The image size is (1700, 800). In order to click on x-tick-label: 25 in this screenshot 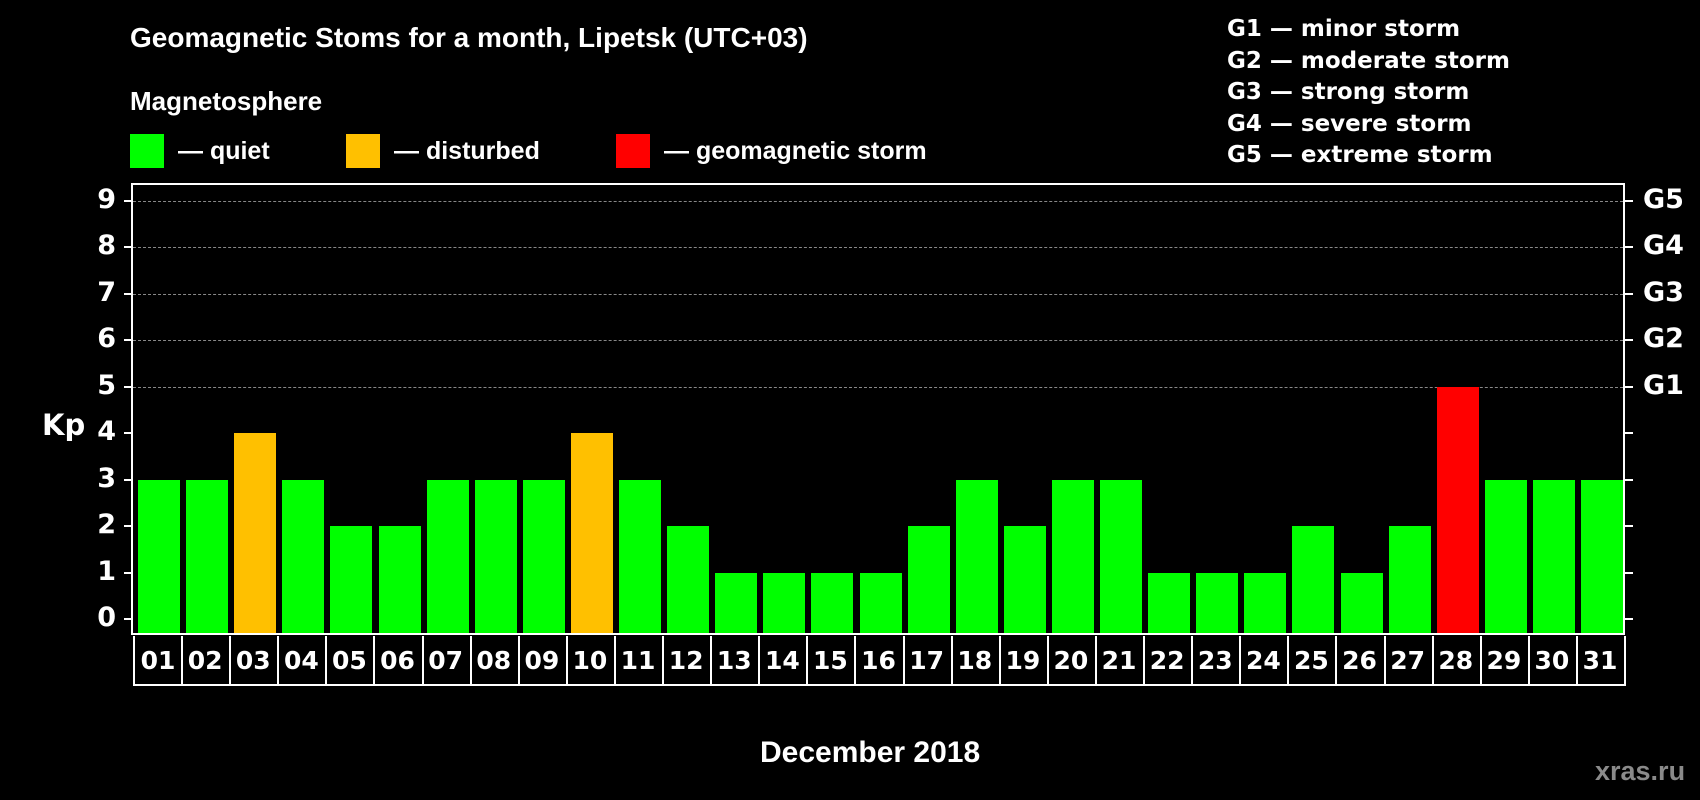, I will do `click(1312, 661)`.